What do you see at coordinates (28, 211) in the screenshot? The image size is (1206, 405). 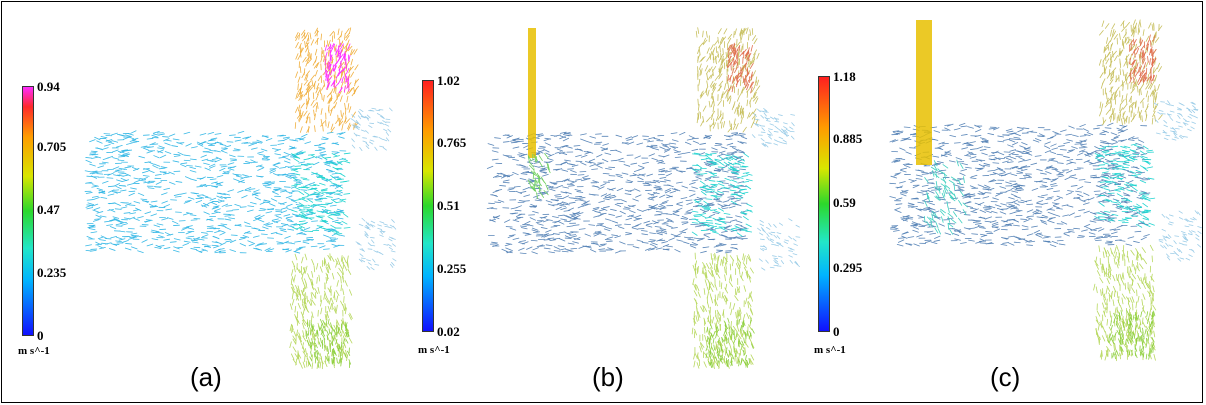 I see `colorbar-a` at bounding box center [28, 211].